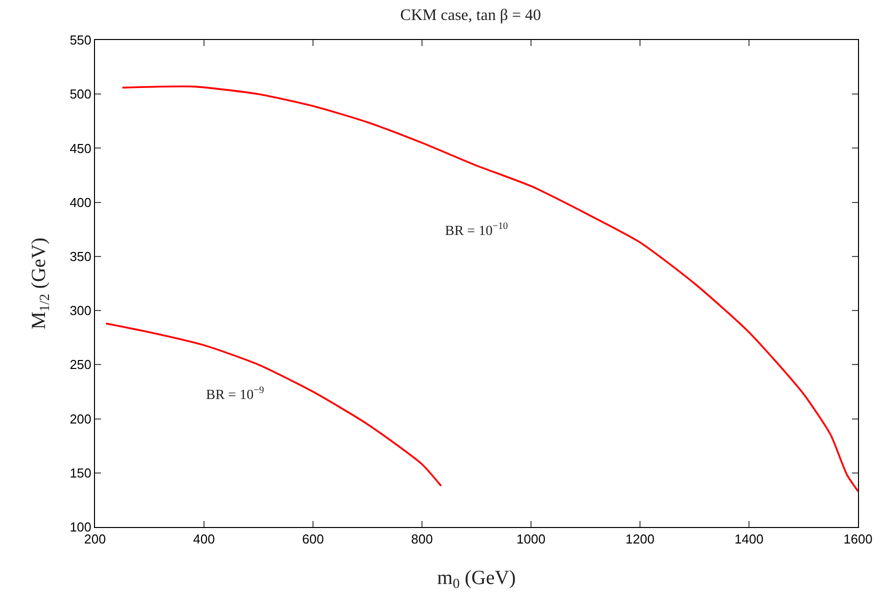 Image resolution: width=888 pixels, height=592 pixels. I want to click on y-tick-label: 300, so click(81, 310).